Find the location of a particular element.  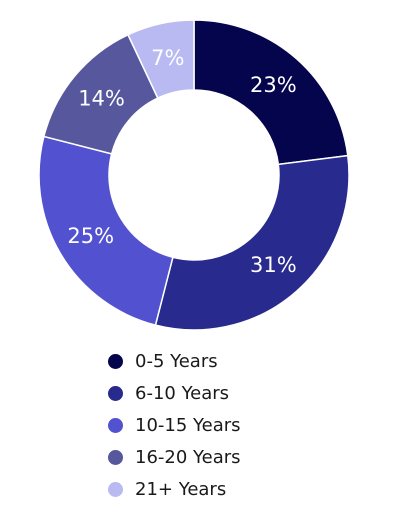

slice-21-years is located at coordinates (161, 59).